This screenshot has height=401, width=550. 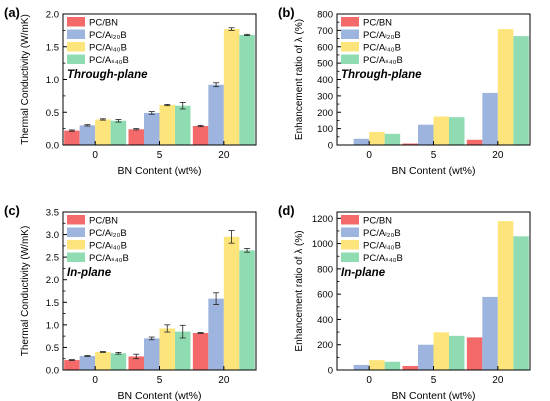 What do you see at coordinates (325, 31) in the screenshot?
I see `y-tick-label: 700` at bounding box center [325, 31].